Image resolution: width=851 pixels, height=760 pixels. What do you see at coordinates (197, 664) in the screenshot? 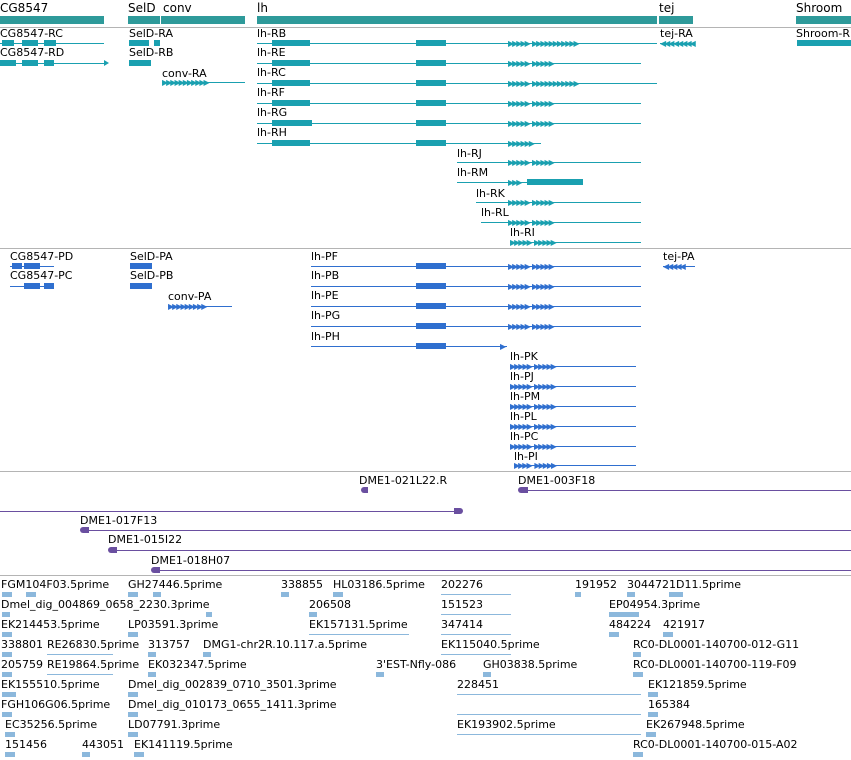
I see `est-label: EK032347.5prime` at bounding box center [197, 664].